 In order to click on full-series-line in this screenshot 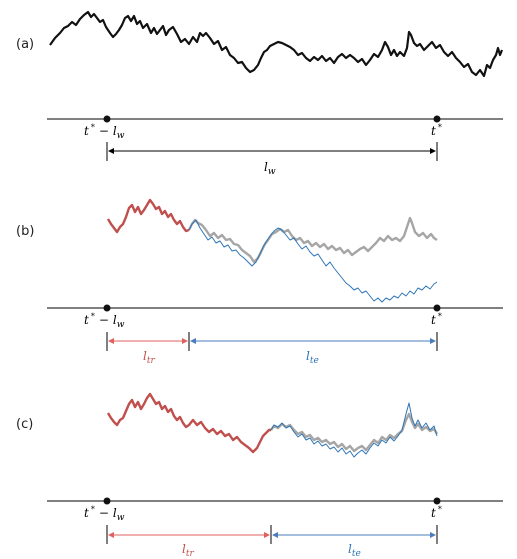, I will do `click(276, 44)`.